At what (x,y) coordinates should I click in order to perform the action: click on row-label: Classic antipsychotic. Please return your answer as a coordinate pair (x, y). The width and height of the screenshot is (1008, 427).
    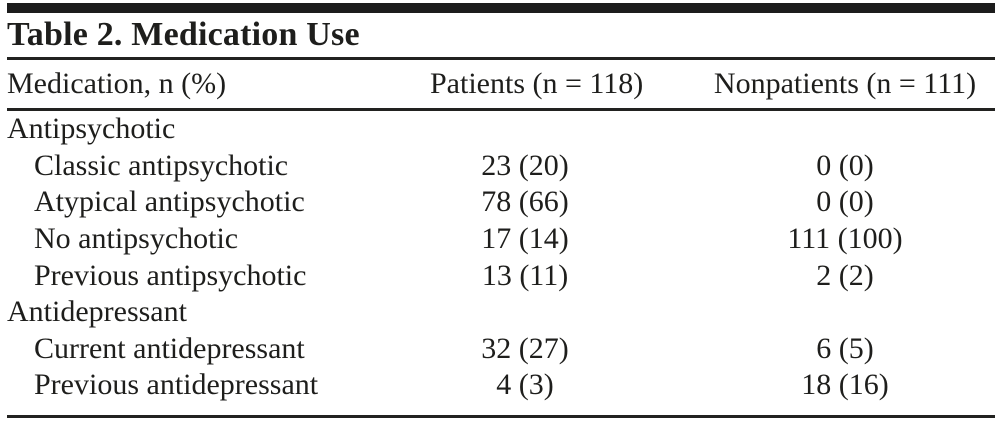
    Looking at the image, I should click on (161, 165).